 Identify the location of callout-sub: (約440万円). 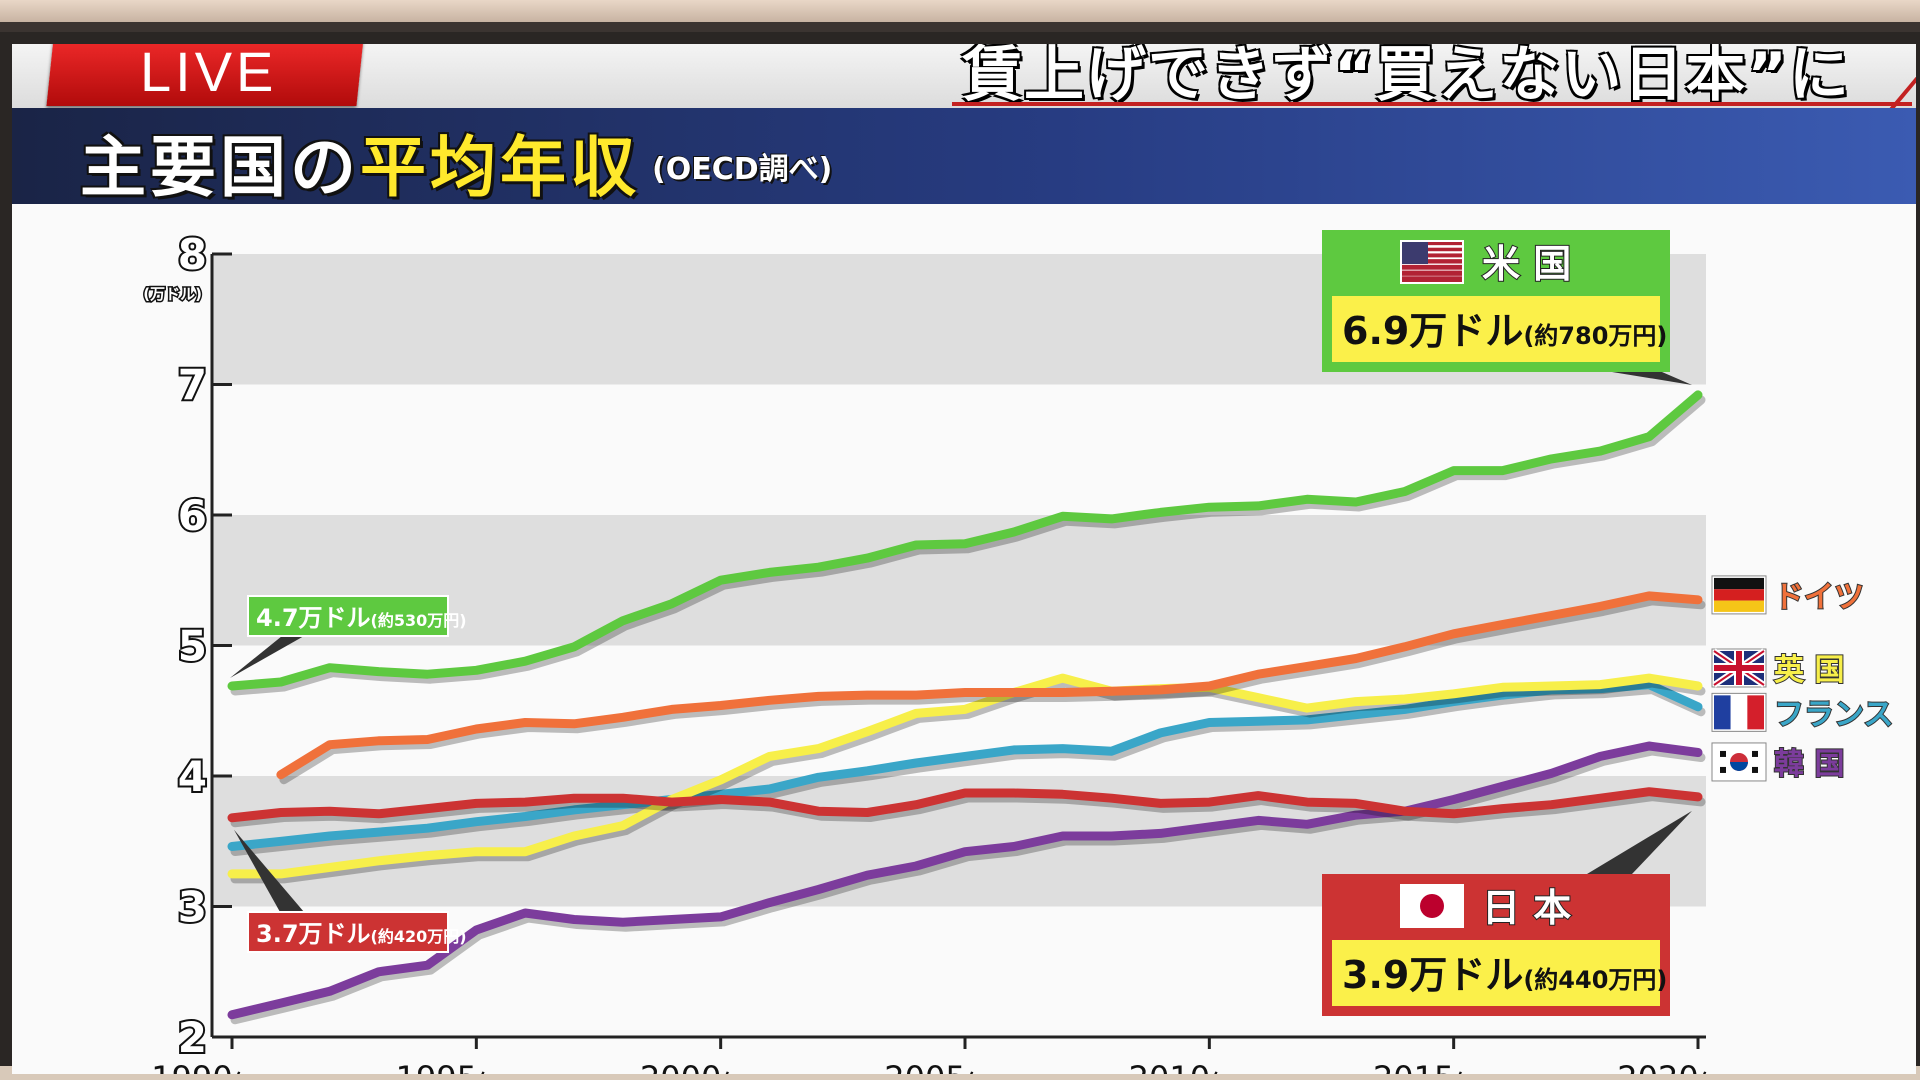
(1595, 980).